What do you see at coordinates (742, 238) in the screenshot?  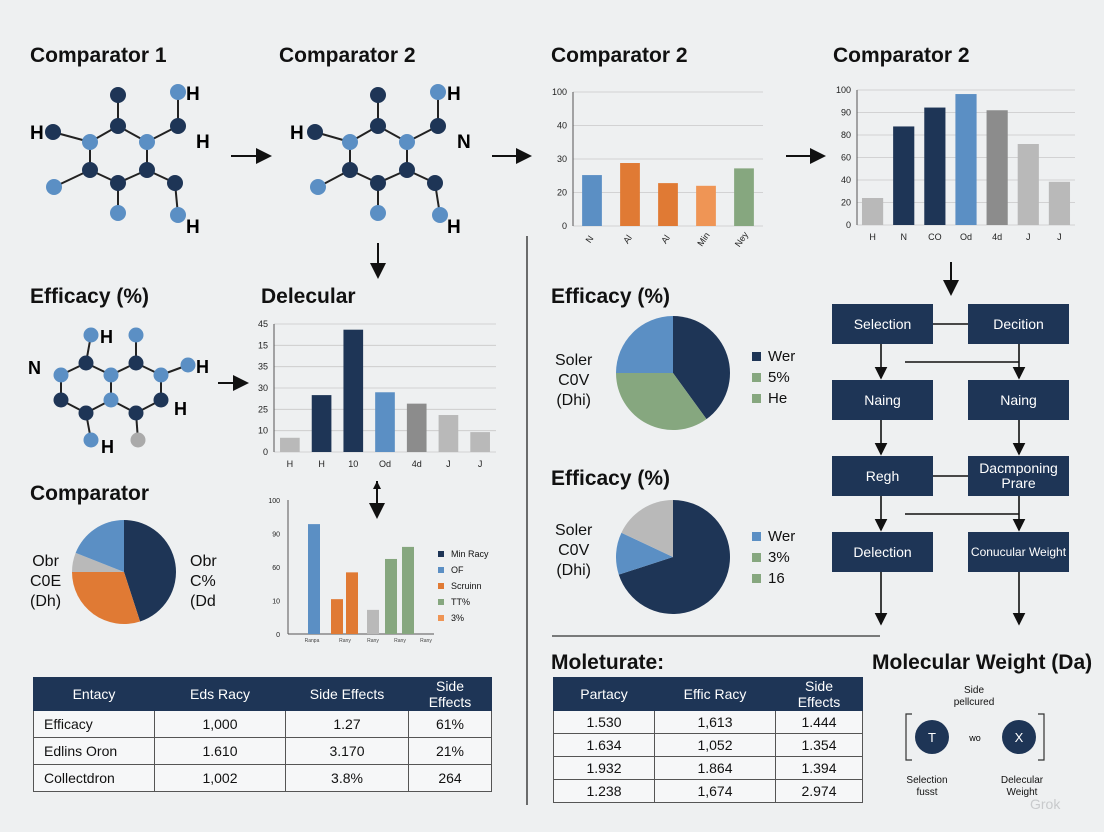 I see `x-tick-label: Ney` at bounding box center [742, 238].